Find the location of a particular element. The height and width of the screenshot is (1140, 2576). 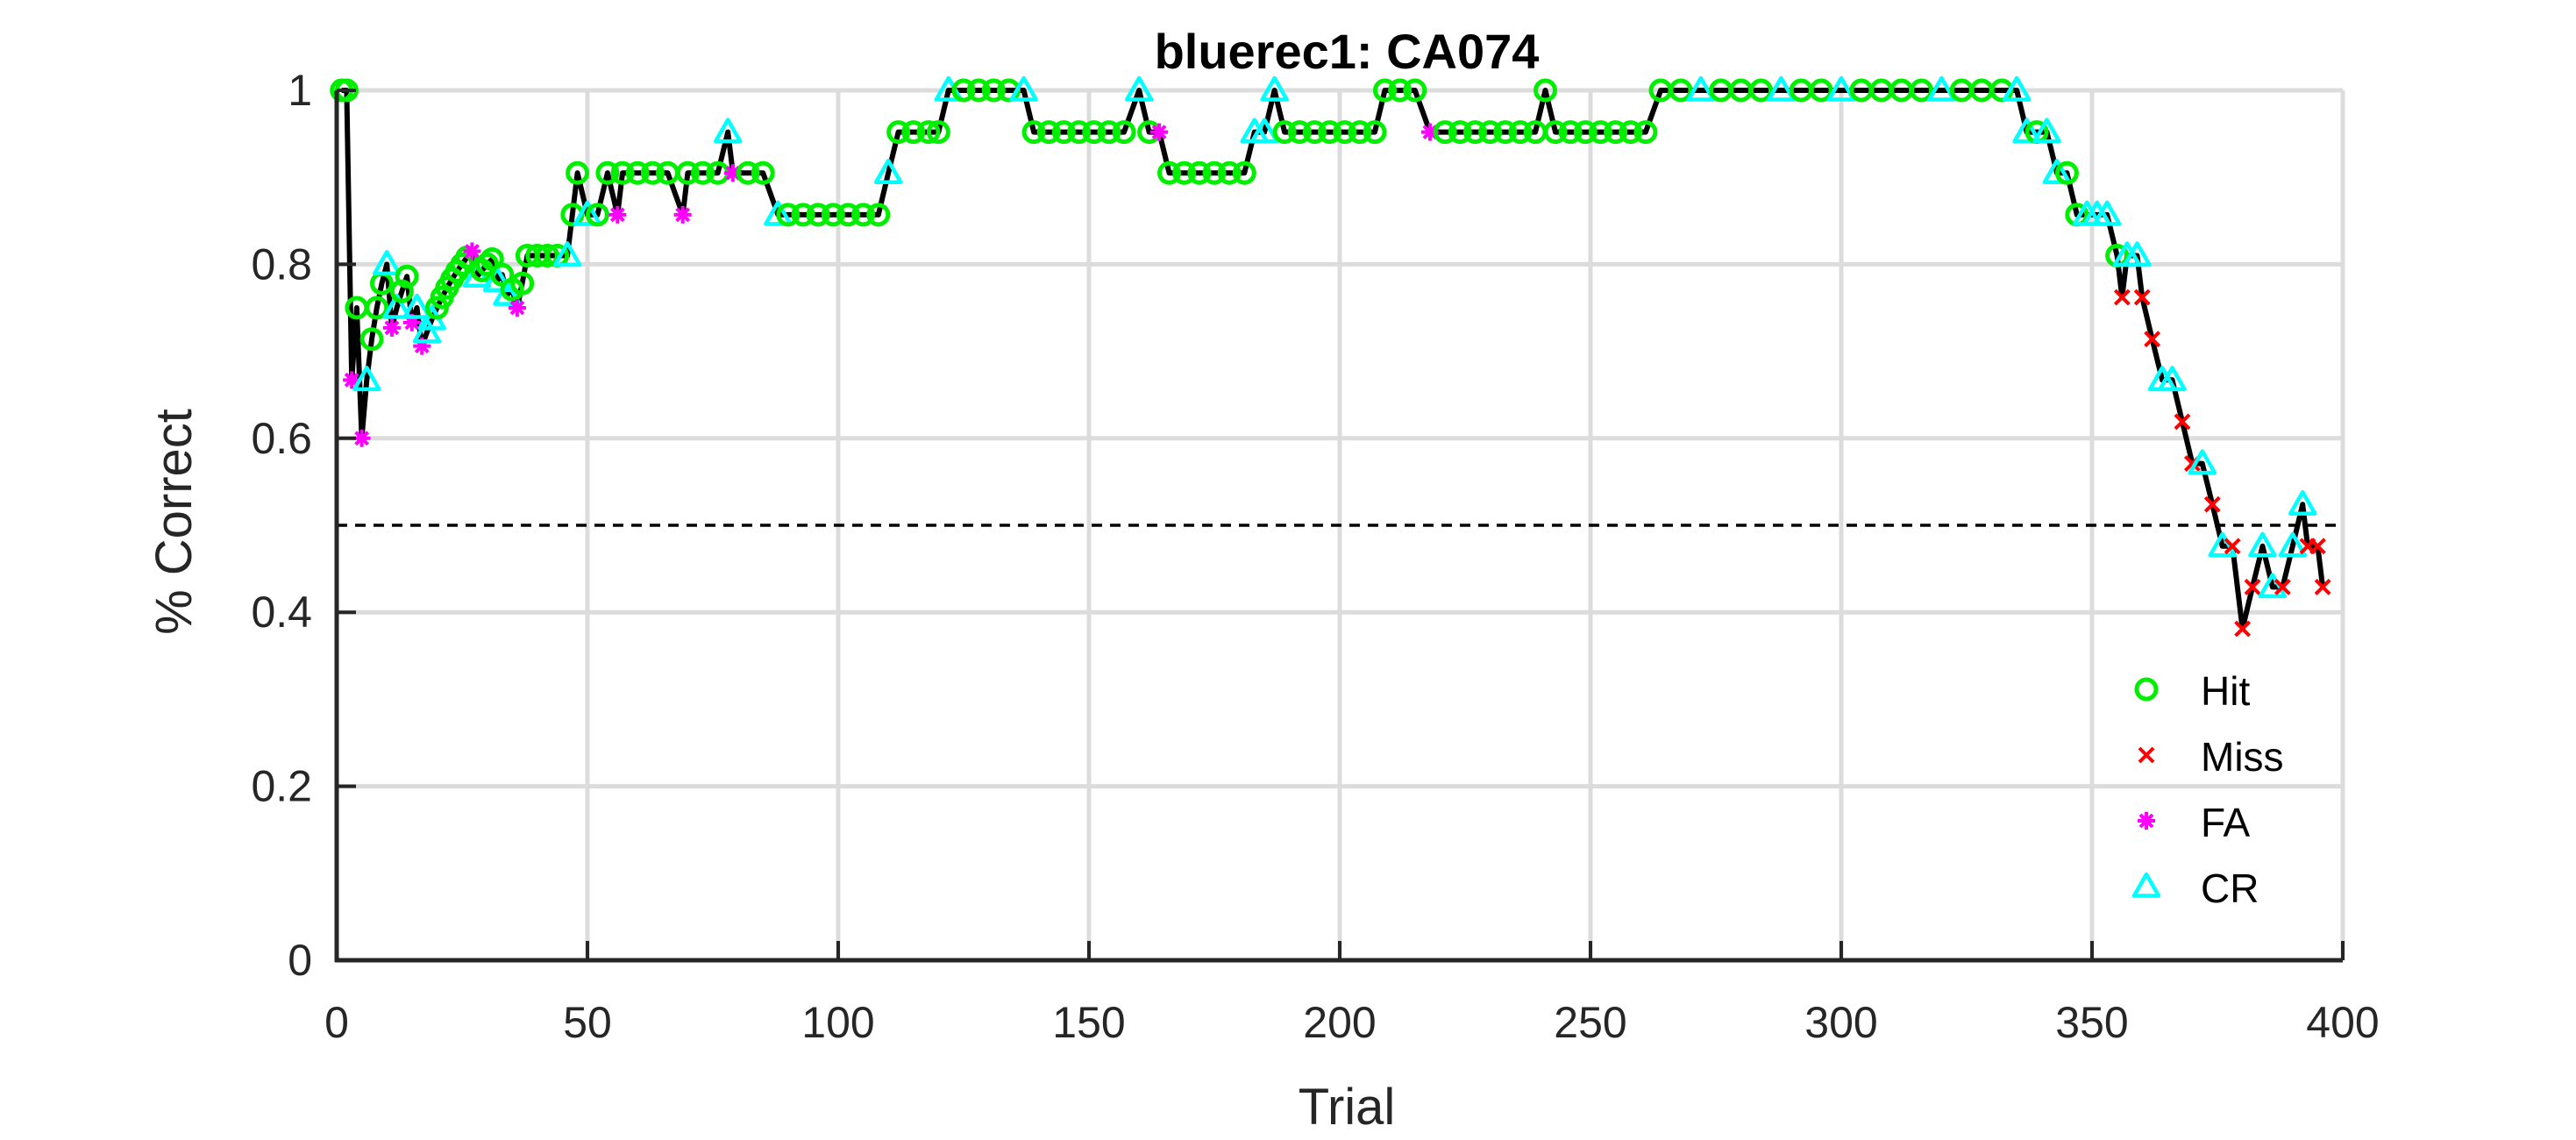

x-tick-label: 300 is located at coordinates (1840, 1023).